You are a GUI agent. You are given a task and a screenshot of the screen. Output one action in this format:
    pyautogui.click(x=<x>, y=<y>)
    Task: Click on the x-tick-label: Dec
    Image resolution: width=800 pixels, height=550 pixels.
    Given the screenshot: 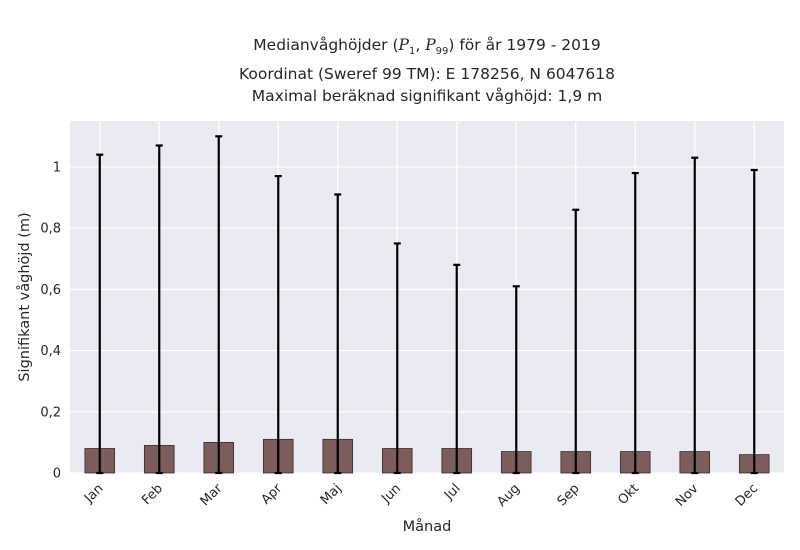 What is the action you would take?
    pyautogui.click(x=747, y=495)
    